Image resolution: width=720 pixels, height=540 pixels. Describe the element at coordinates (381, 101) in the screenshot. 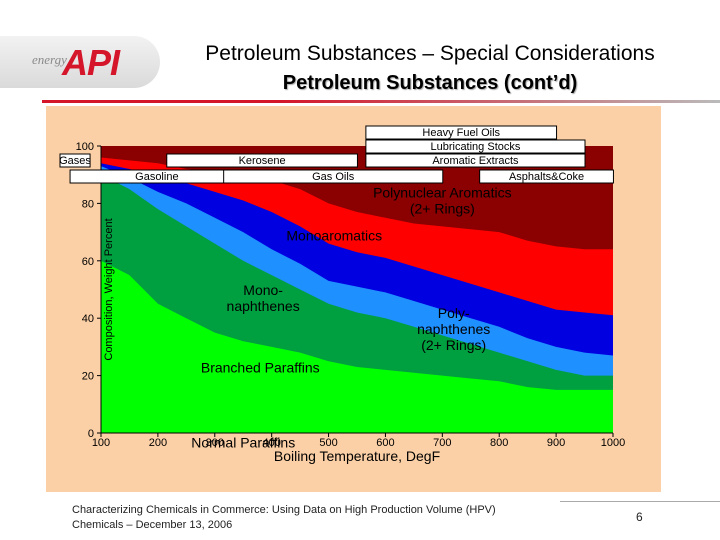

I see `title-divider` at that location.